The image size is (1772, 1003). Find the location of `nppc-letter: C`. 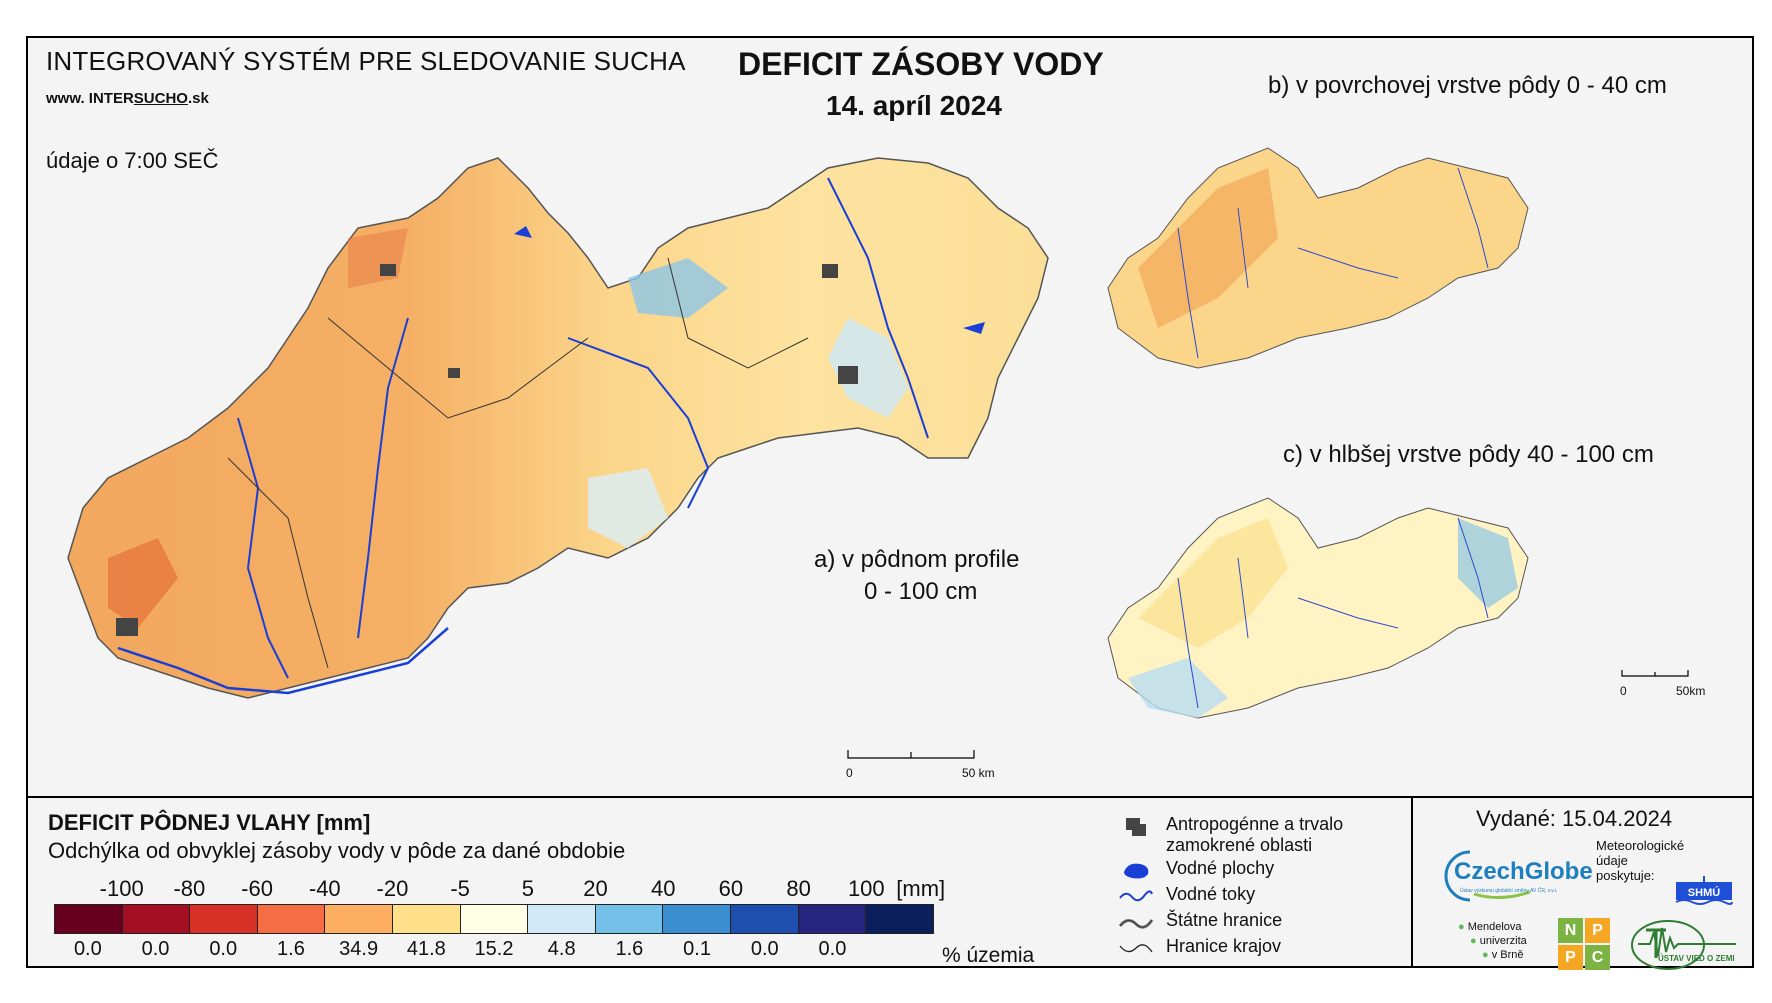

nppc-letter: C is located at coordinates (1597, 957).